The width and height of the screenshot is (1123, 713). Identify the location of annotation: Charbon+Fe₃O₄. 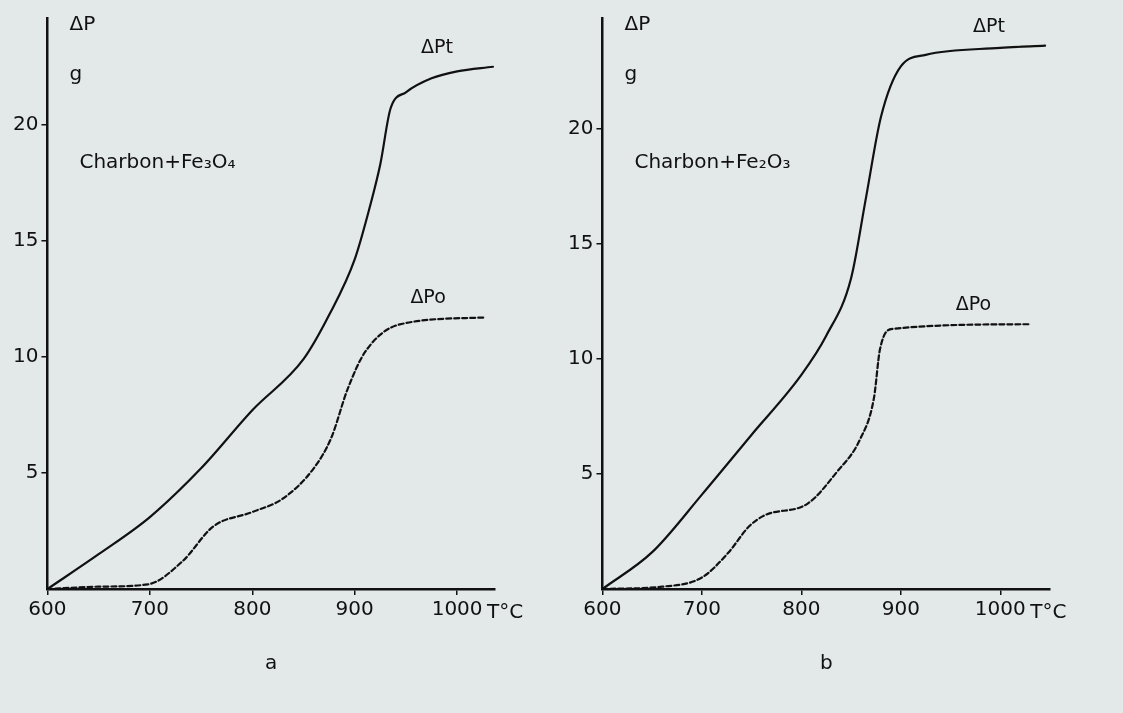
(157, 161).